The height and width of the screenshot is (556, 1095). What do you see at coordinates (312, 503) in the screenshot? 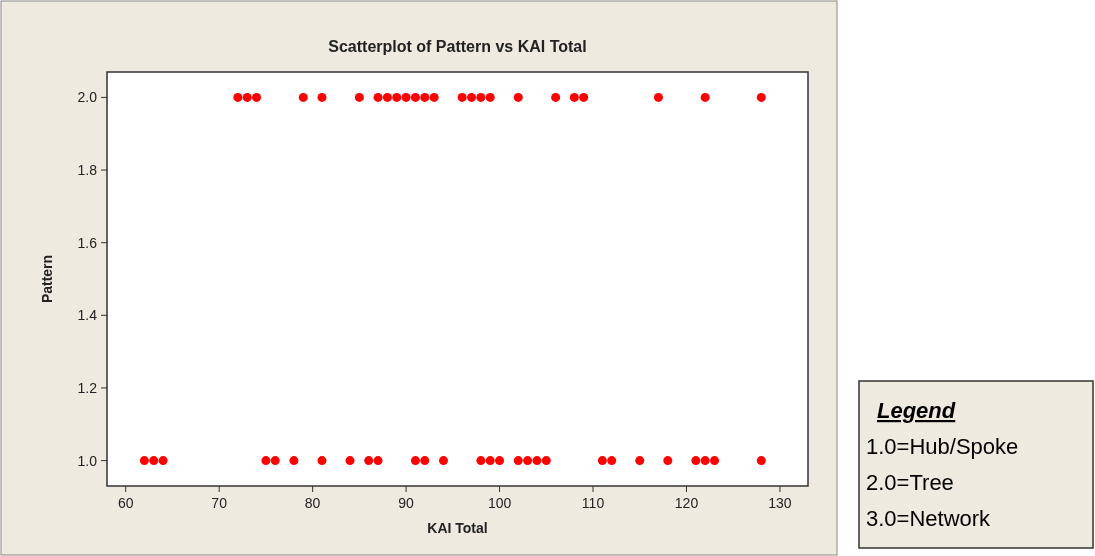
I see `x-tick-label: 80` at bounding box center [312, 503].